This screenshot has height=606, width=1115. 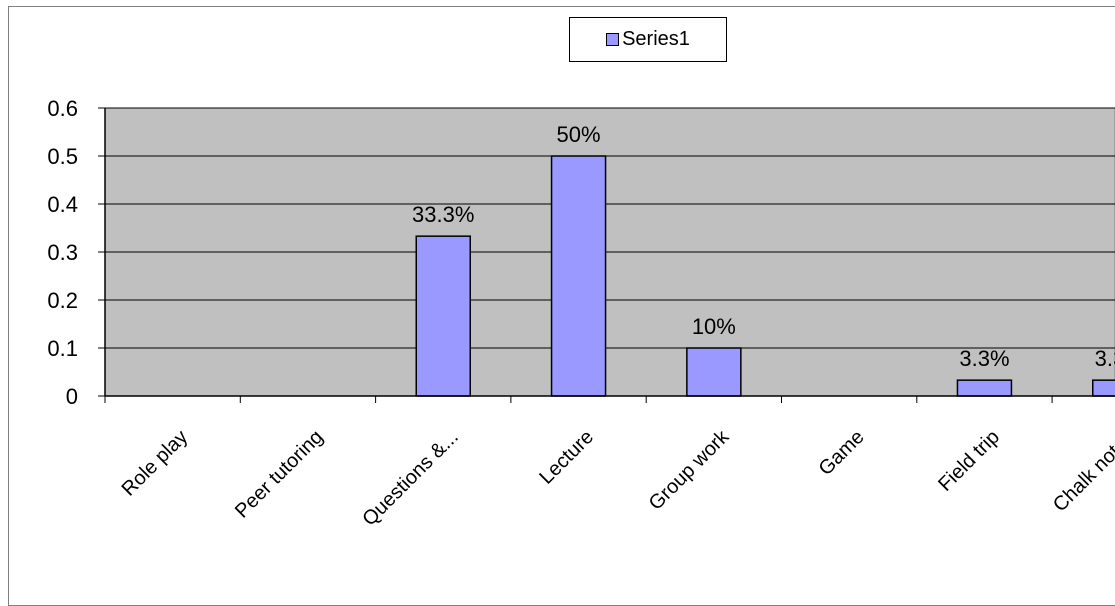 I want to click on x-tick-label: Role play, so click(x=155, y=463).